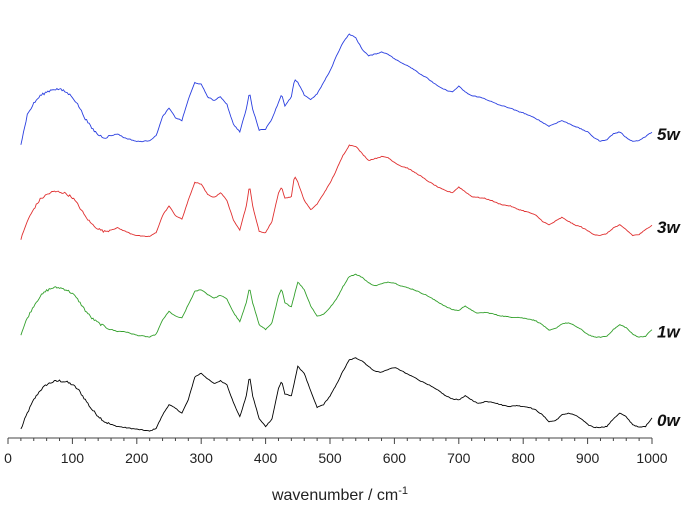 Image resolution: width=692 pixels, height=509 pixels. I want to click on x-tick-label: 700, so click(459, 458).